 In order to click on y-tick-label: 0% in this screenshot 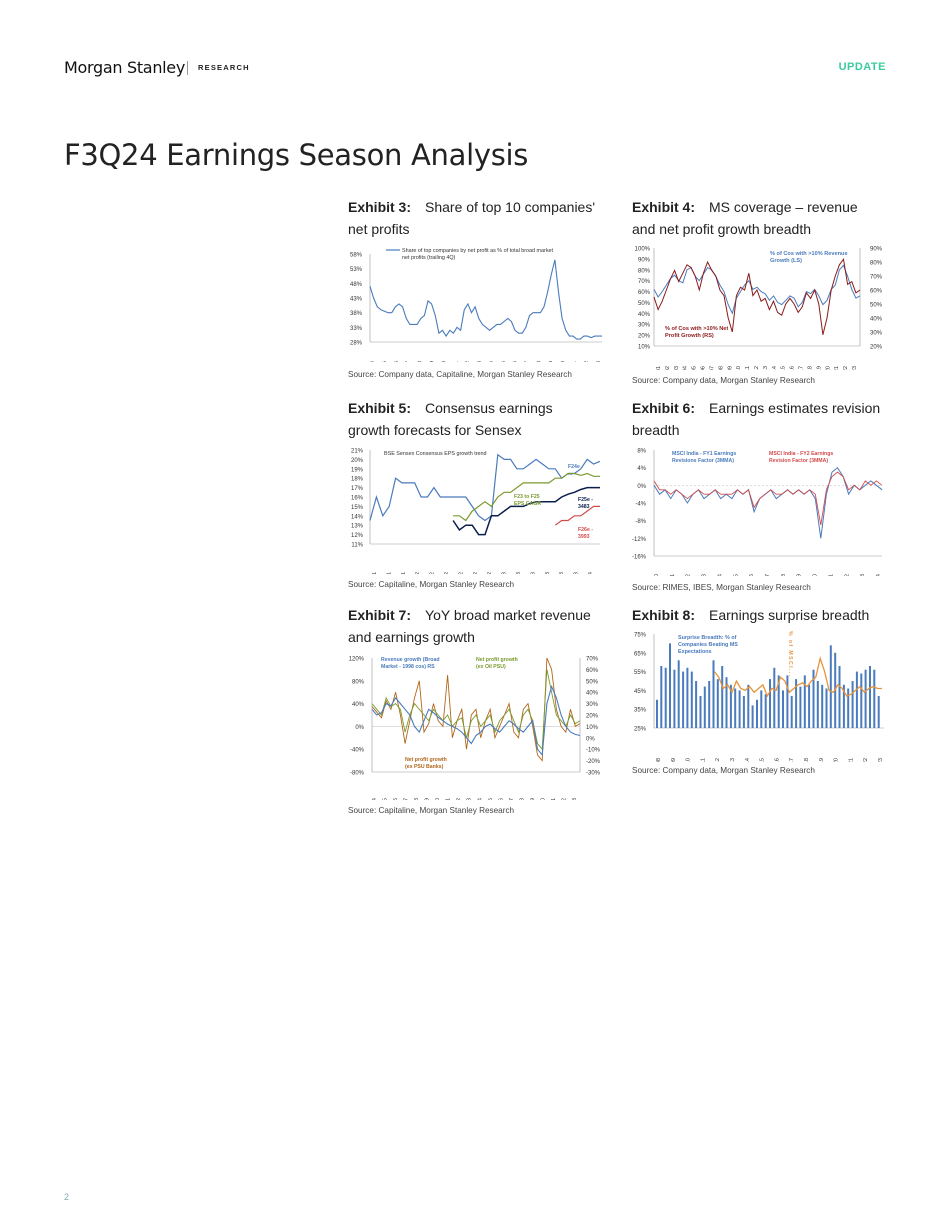, I will do `click(590, 739)`.